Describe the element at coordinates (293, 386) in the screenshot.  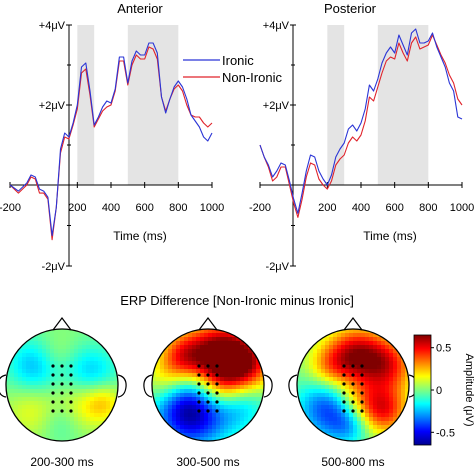
I see `left-ear` at that location.